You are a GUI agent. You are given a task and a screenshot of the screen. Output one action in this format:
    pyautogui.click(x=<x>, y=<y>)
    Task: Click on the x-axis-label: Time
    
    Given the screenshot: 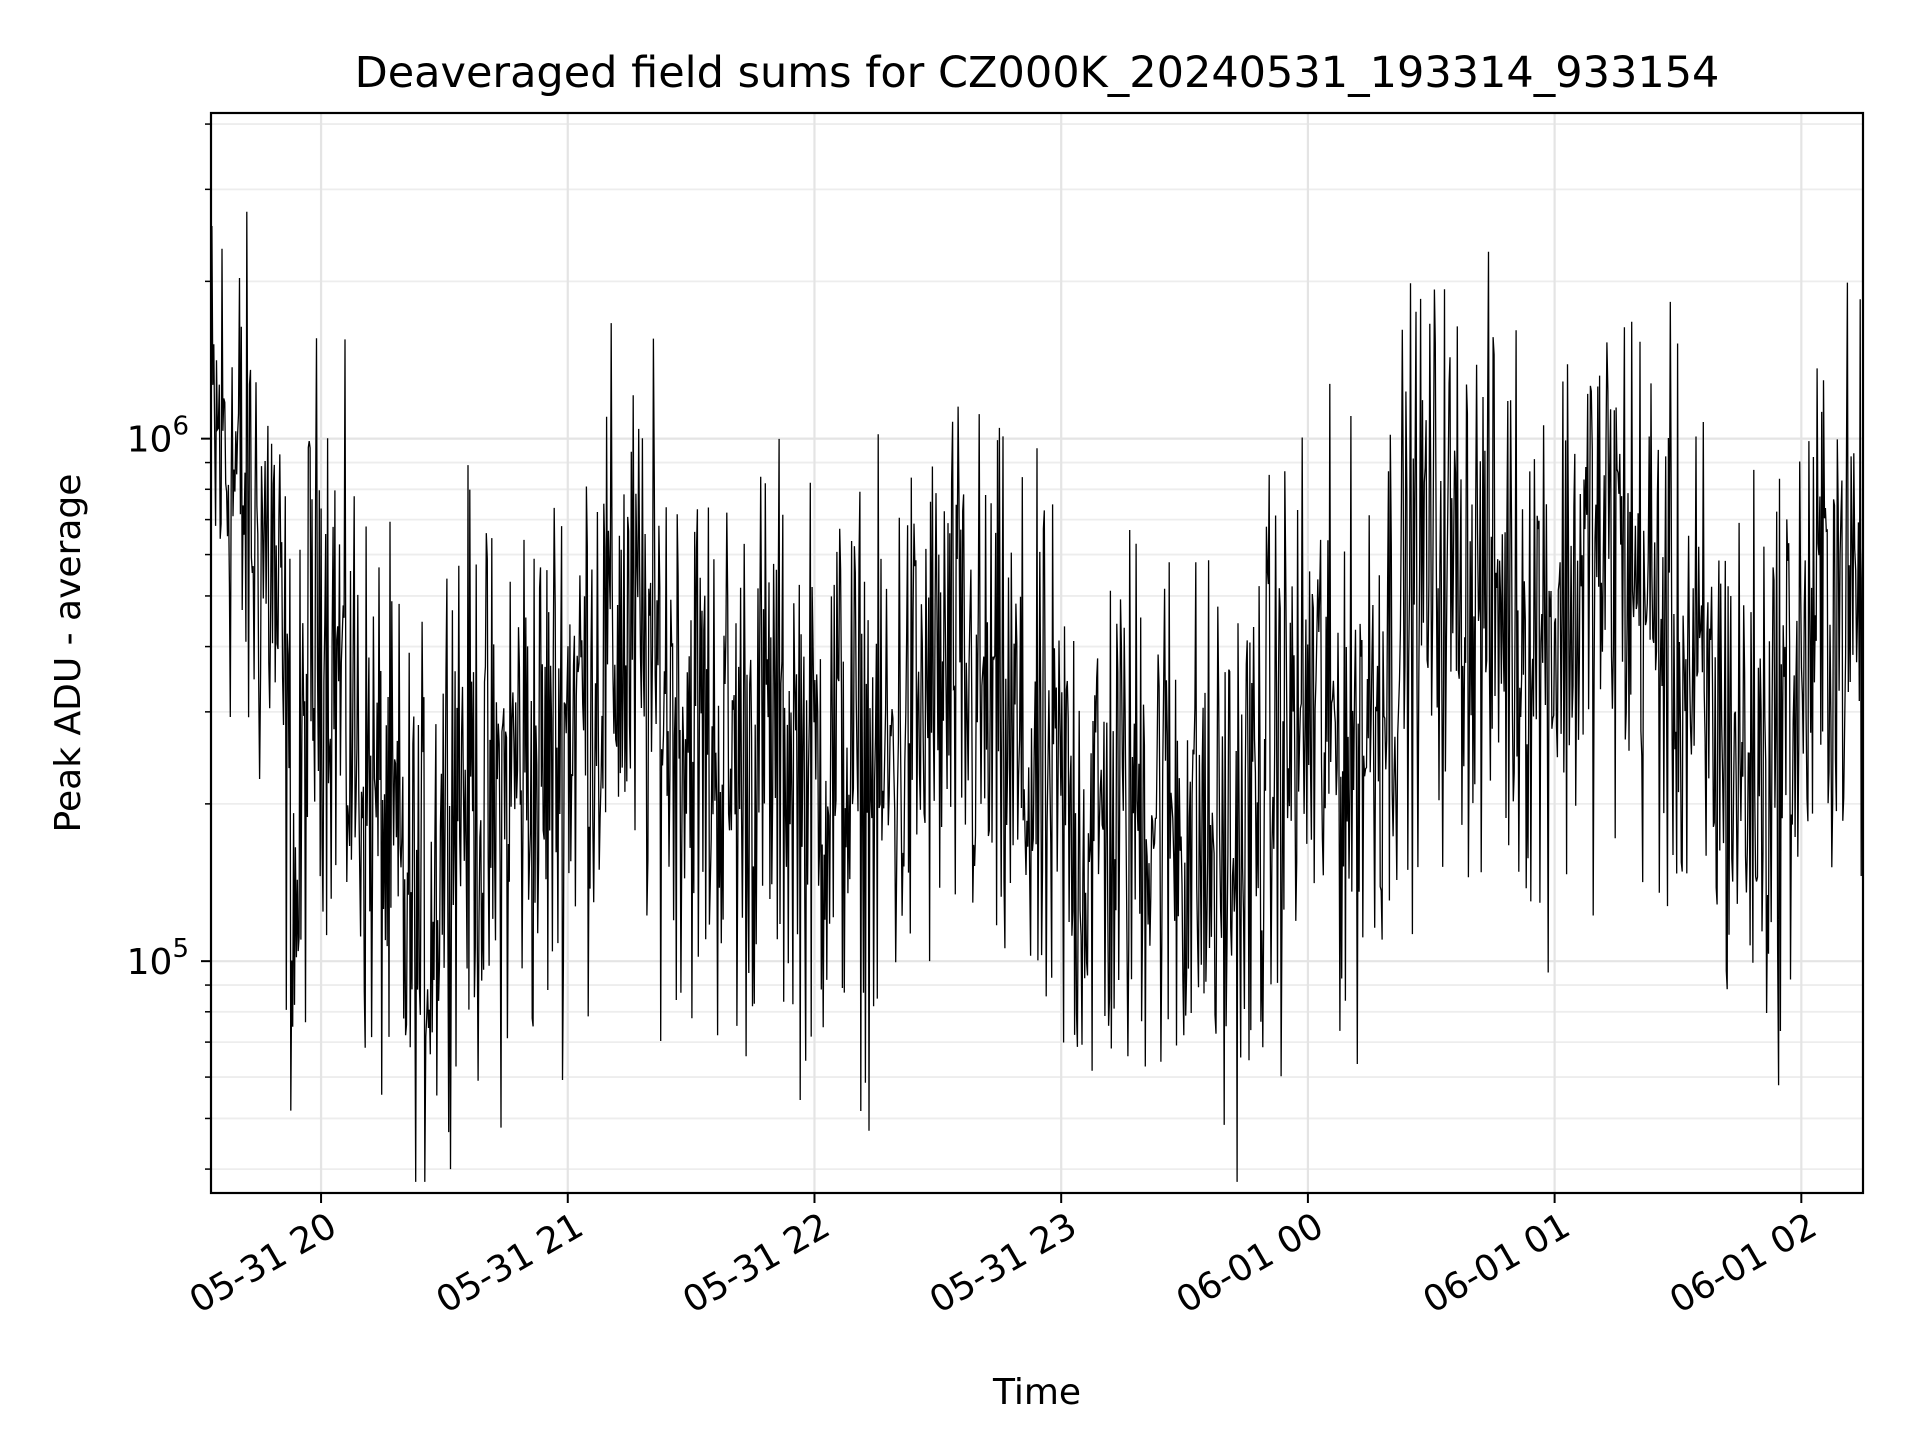 What is the action you would take?
    pyautogui.click(x=1036, y=1392)
    